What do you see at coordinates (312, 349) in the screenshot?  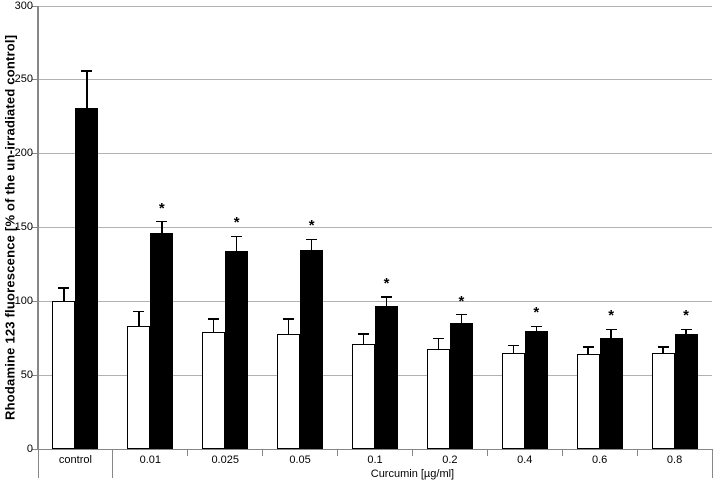 I see `bar-filled-bars-0.05` at bounding box center [312, 349].